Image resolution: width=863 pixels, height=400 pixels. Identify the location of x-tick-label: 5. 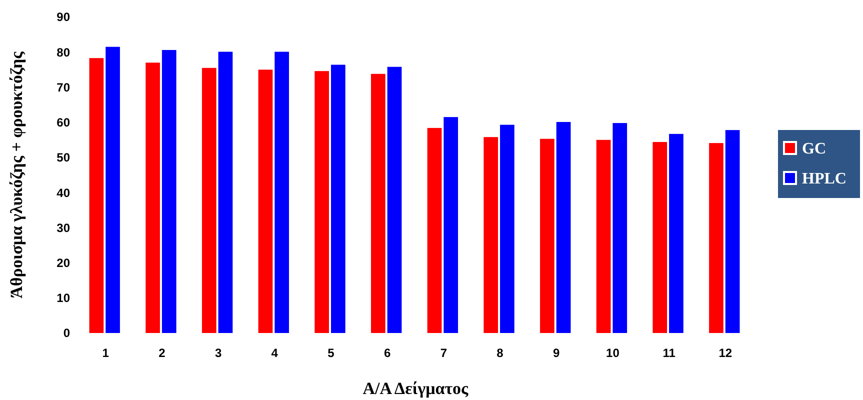
(331, 353).